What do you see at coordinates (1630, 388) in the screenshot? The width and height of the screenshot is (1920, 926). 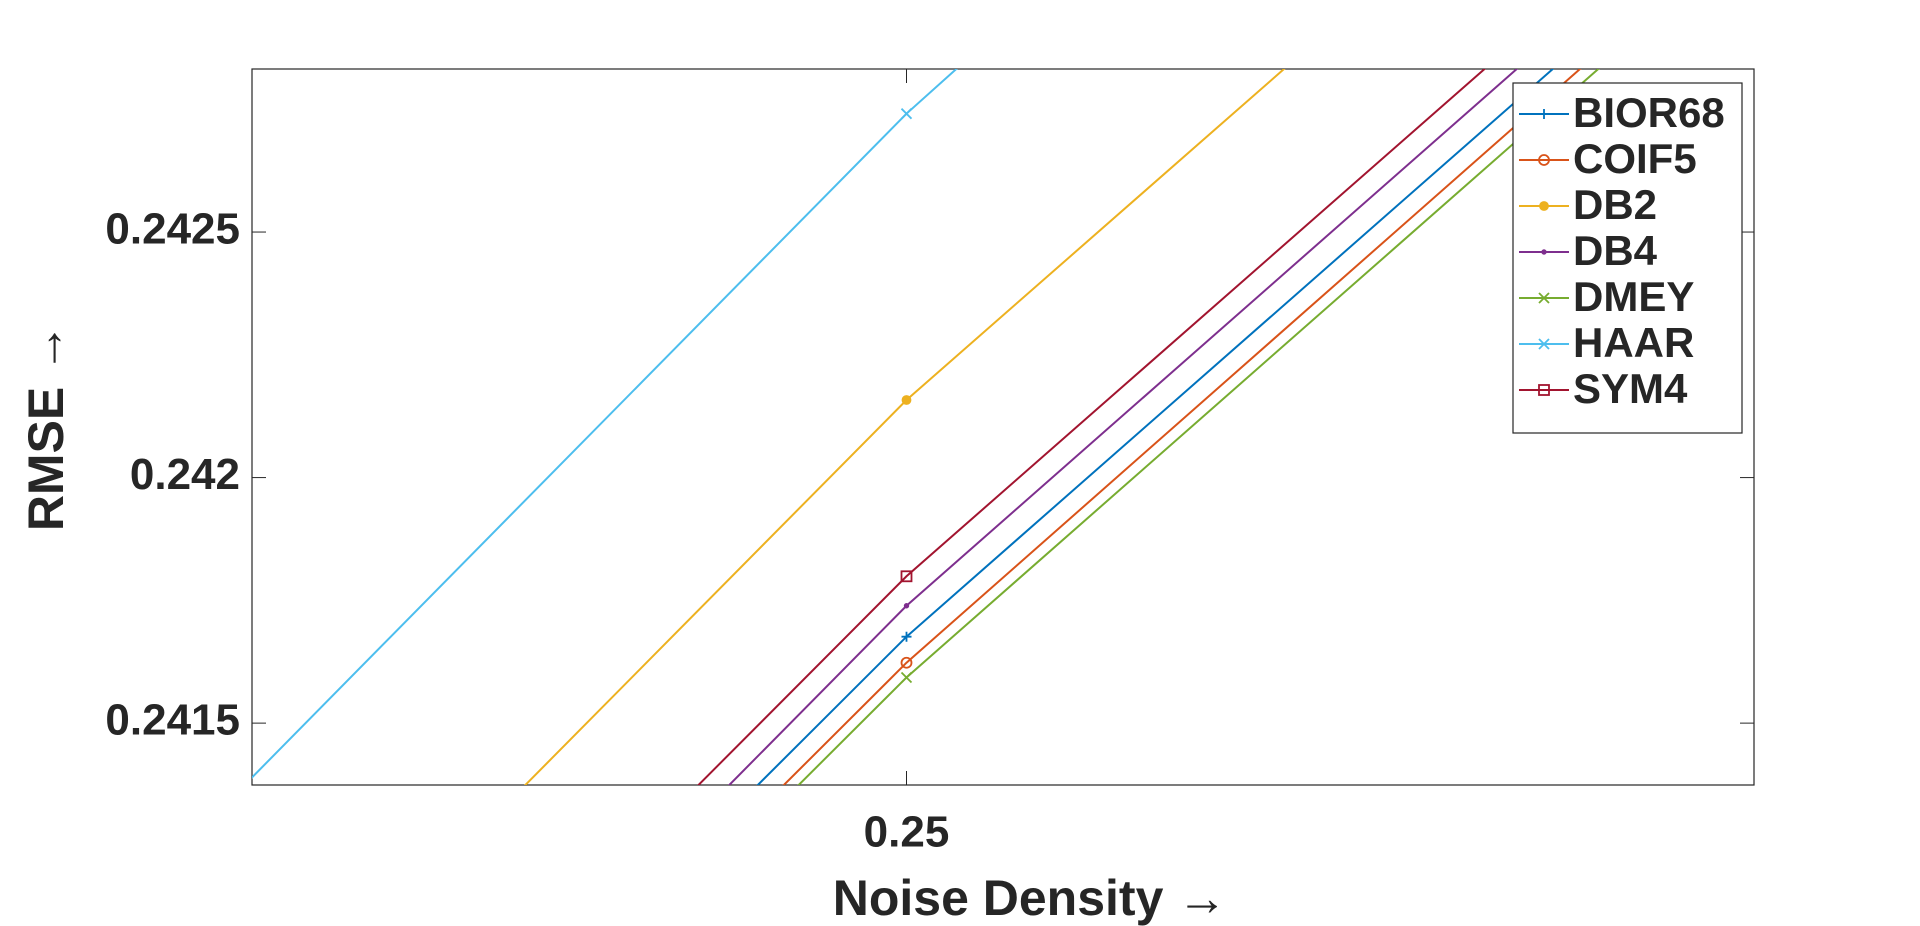 I see `legend-label: SYM4` at bounding box center [1630, 388].